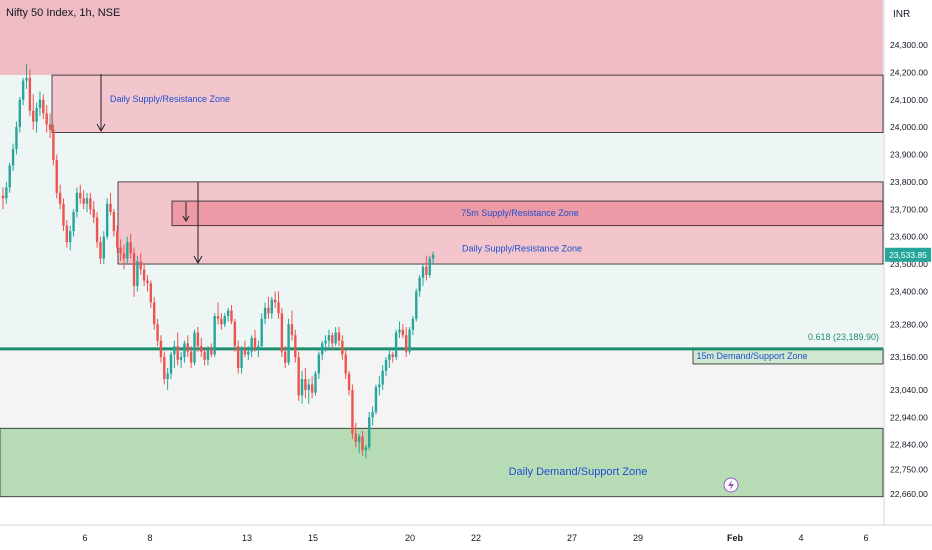 The image size is (932, 550). Describe the element at coordinates (63, 13) in the screenshot. I see `chart-title: Nifty 50 Index, 1h, NSE` at that location.